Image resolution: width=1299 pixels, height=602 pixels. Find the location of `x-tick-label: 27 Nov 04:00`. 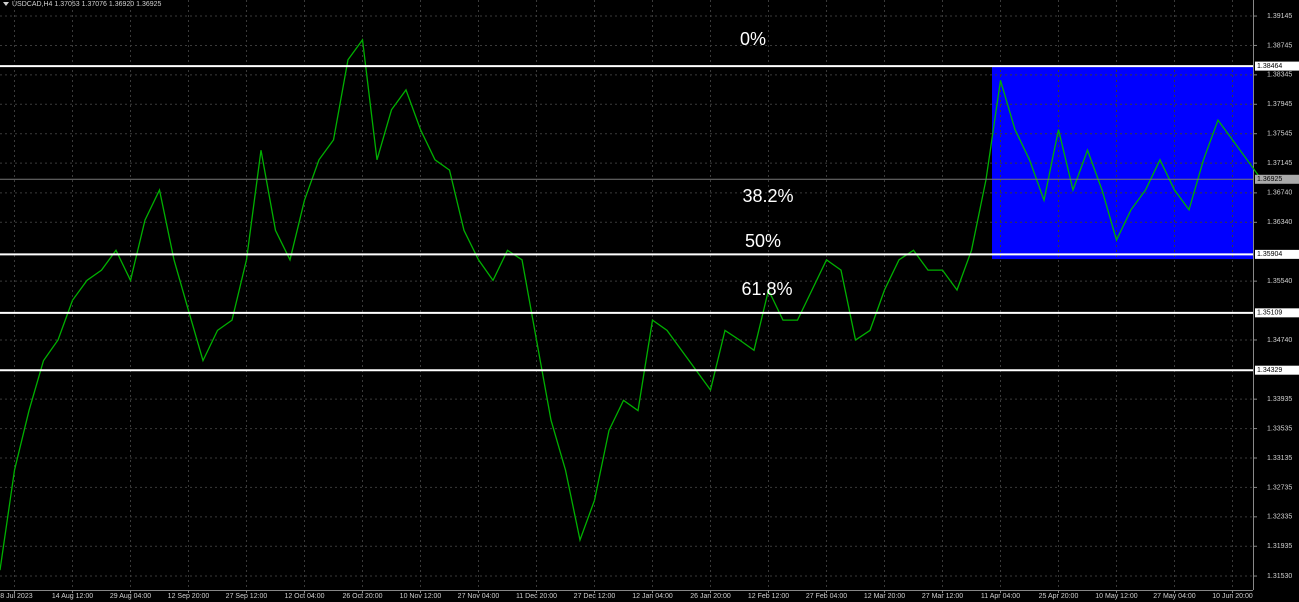

x-tick-label: 27 Nov 04:00 is located at coordinates (479, 596).